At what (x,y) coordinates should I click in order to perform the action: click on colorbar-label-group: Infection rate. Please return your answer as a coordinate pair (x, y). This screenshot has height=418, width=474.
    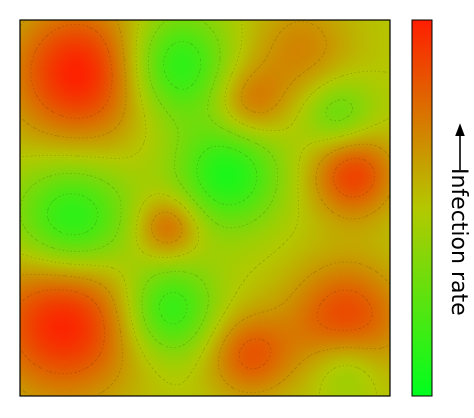
    Looking at the image, I should click on (458, 219).